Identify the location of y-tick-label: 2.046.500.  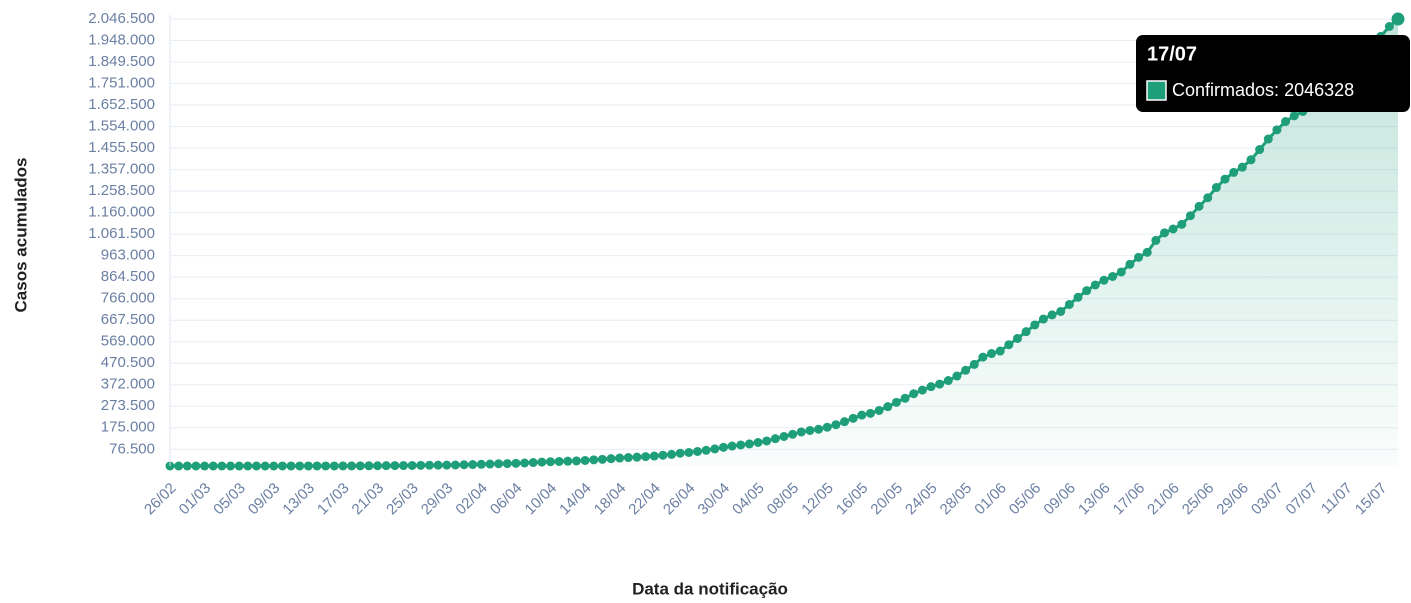
(121, 18).